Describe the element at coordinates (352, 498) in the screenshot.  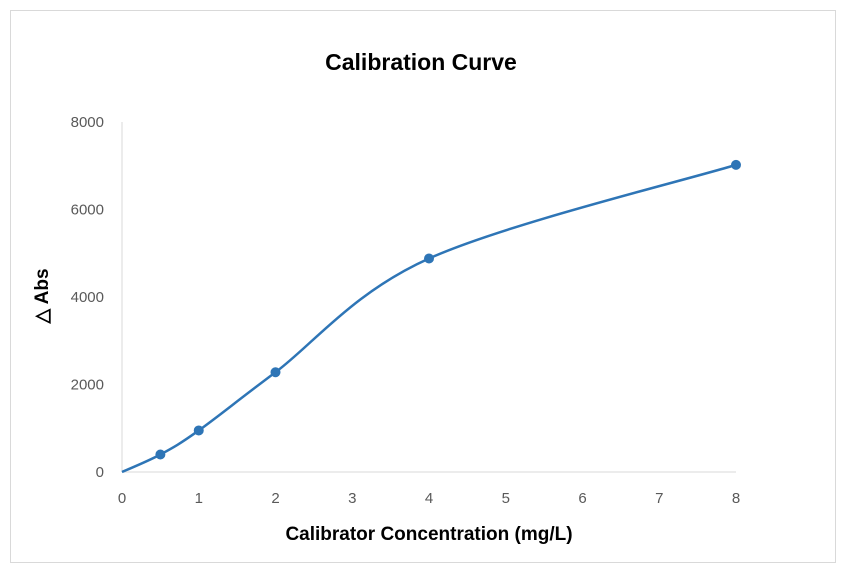
I see `x-tick-label: 3` at that location.